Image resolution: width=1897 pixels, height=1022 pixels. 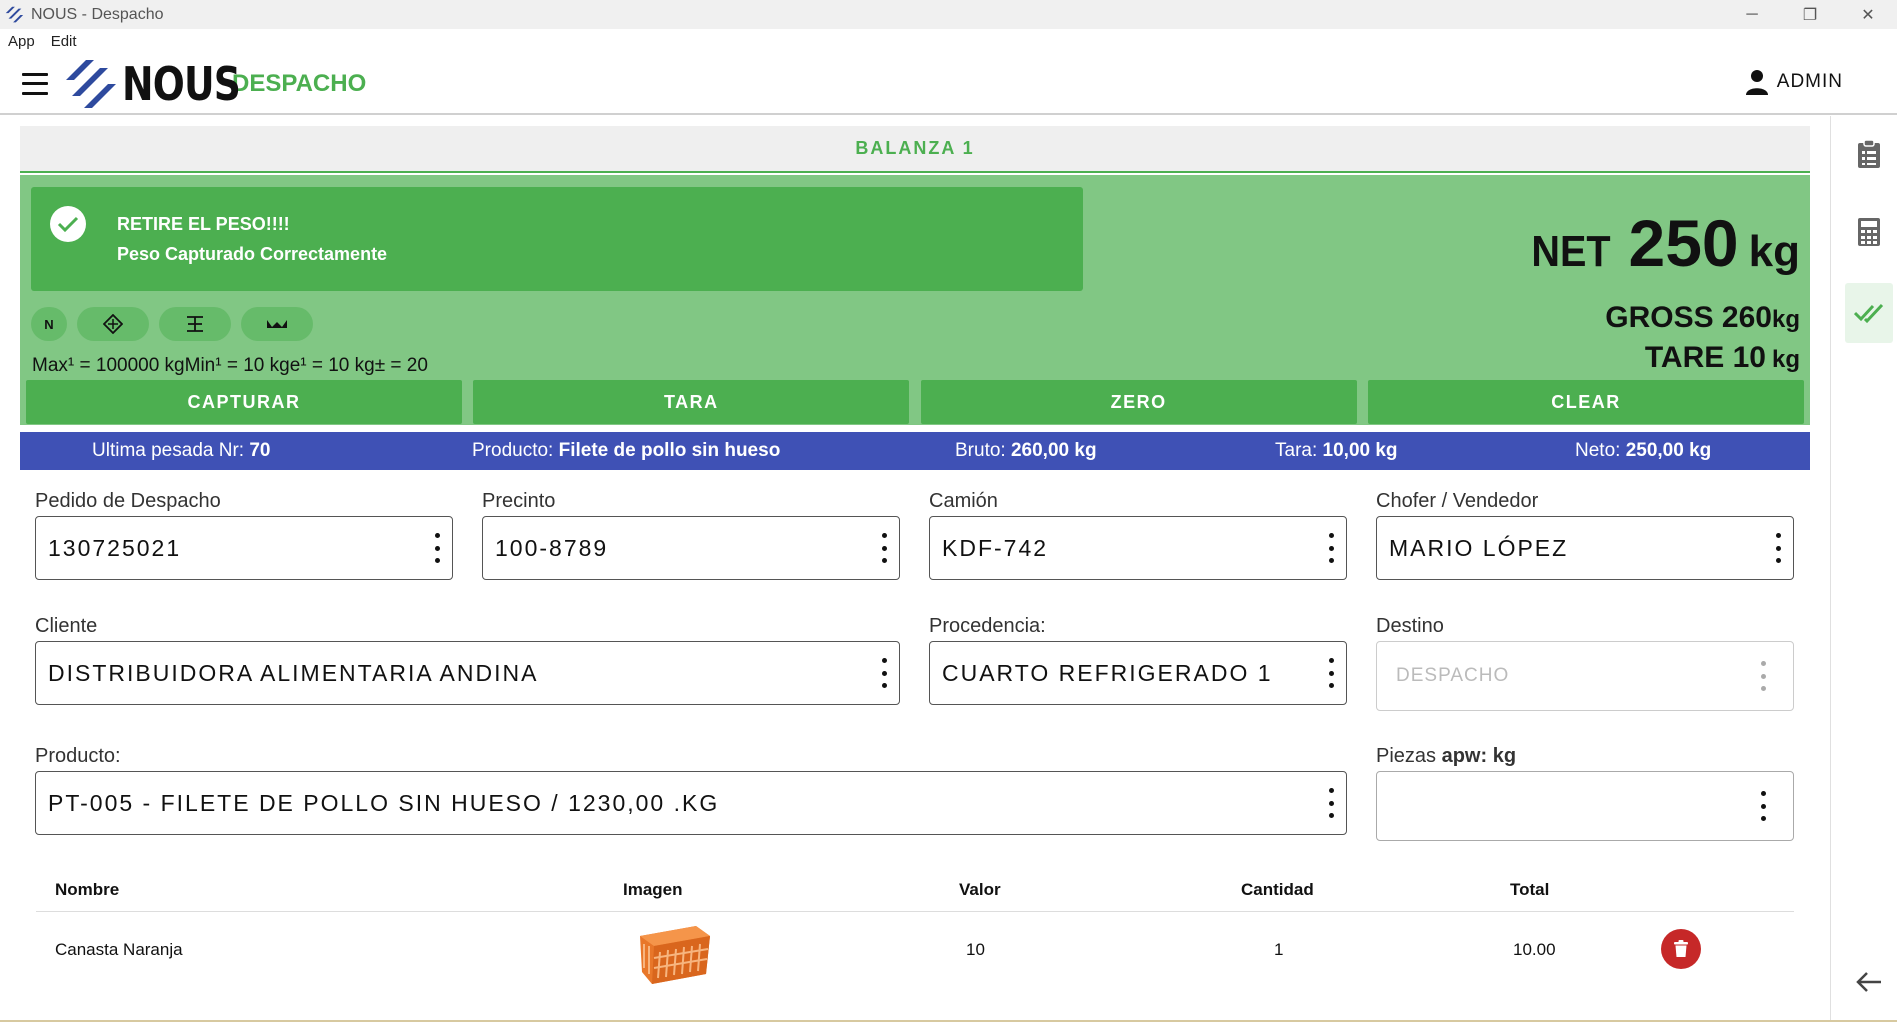 I want to click on net-mode-chip: N, so click(x=49, y=324).